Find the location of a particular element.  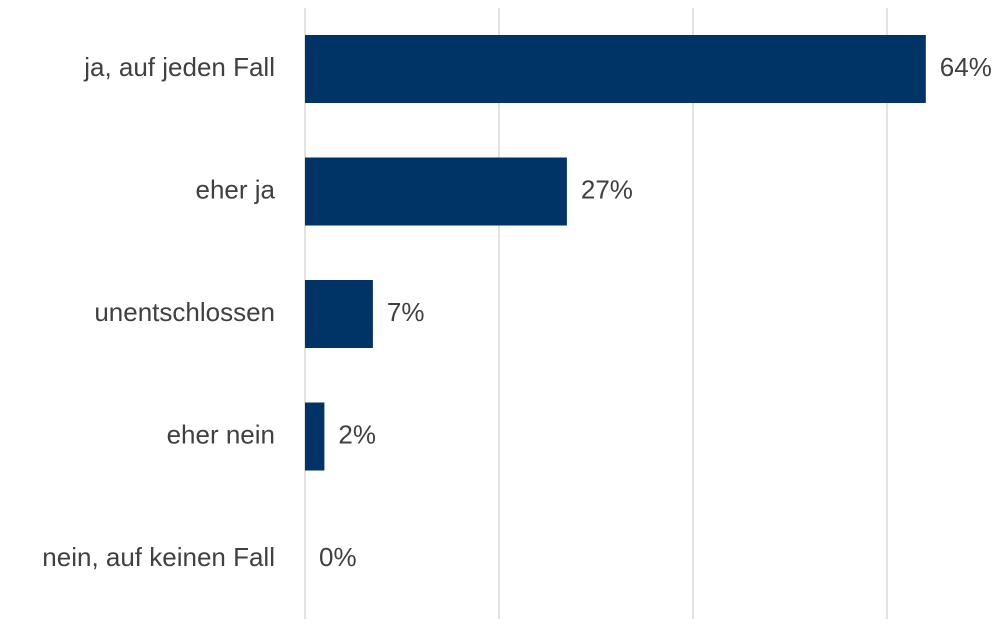

value-label: 2% is located at coordinates (357, 434).